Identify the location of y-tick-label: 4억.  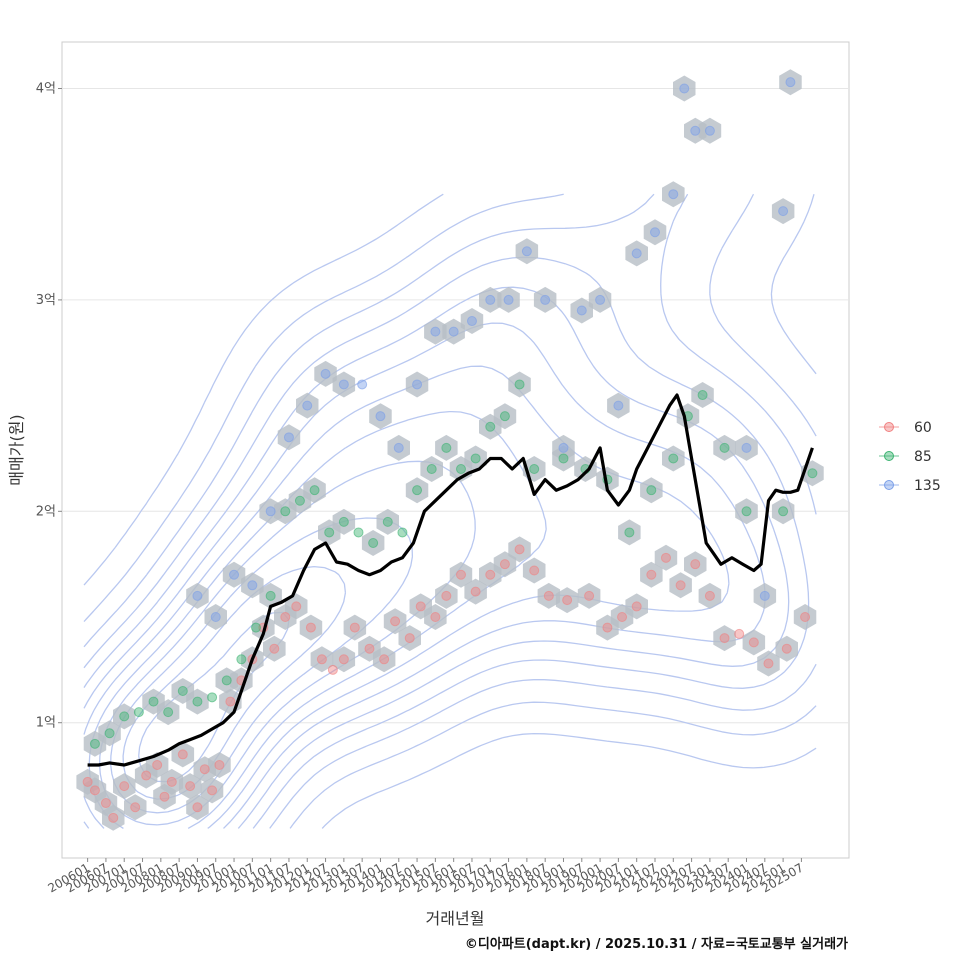
(46, 89).